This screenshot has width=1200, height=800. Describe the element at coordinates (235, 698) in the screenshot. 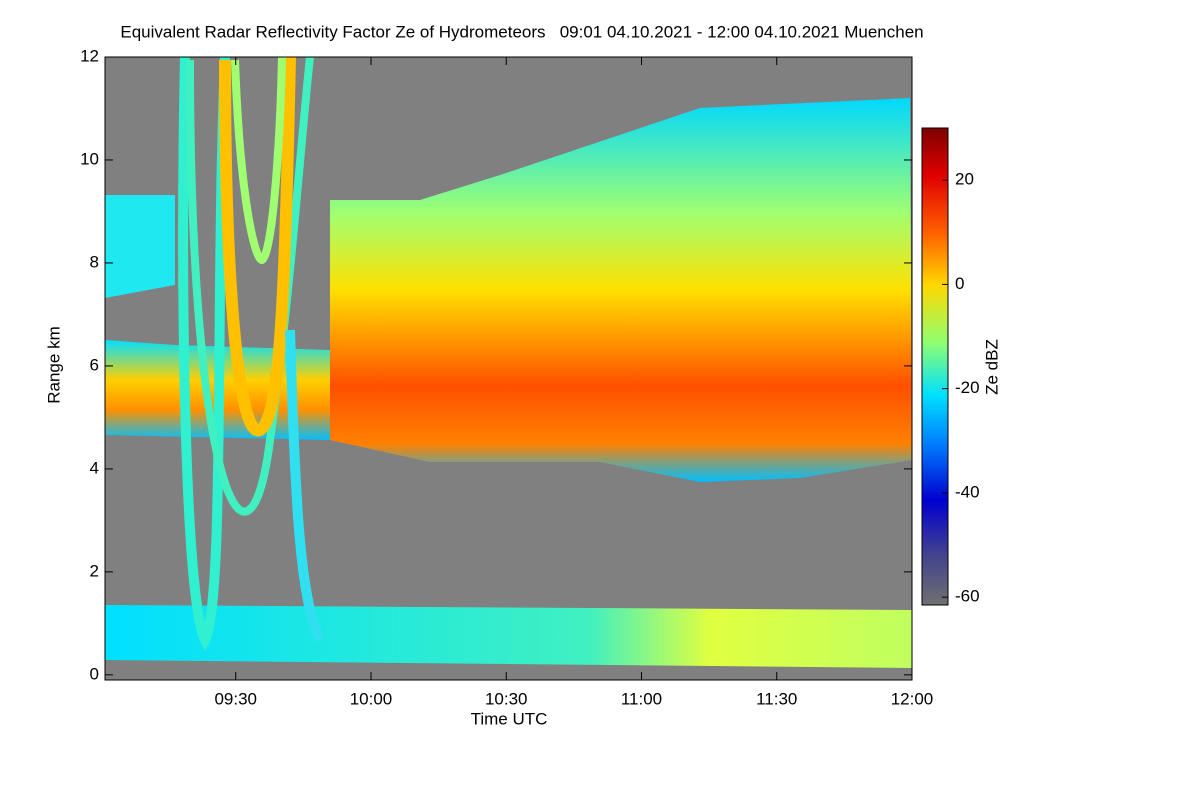

I see `x-tick-label: 09:30` at that location.